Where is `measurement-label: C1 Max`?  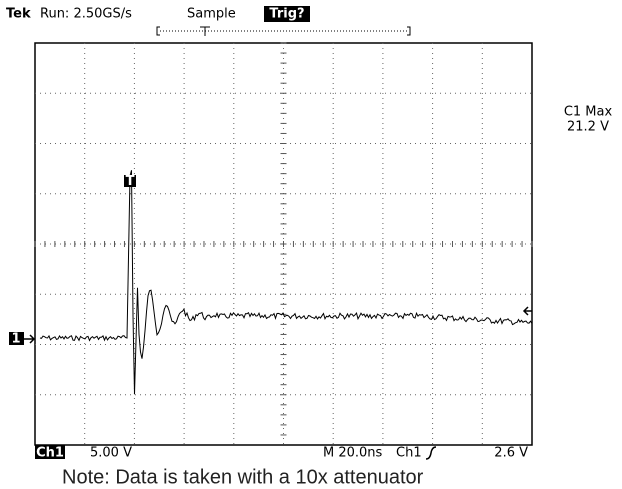 measurement-label: C1 Max is located at coordinates (588, 112).